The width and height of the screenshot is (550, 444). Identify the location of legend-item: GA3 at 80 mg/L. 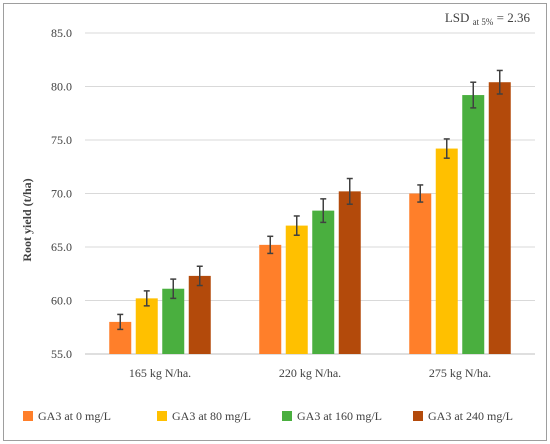
(204, 416).